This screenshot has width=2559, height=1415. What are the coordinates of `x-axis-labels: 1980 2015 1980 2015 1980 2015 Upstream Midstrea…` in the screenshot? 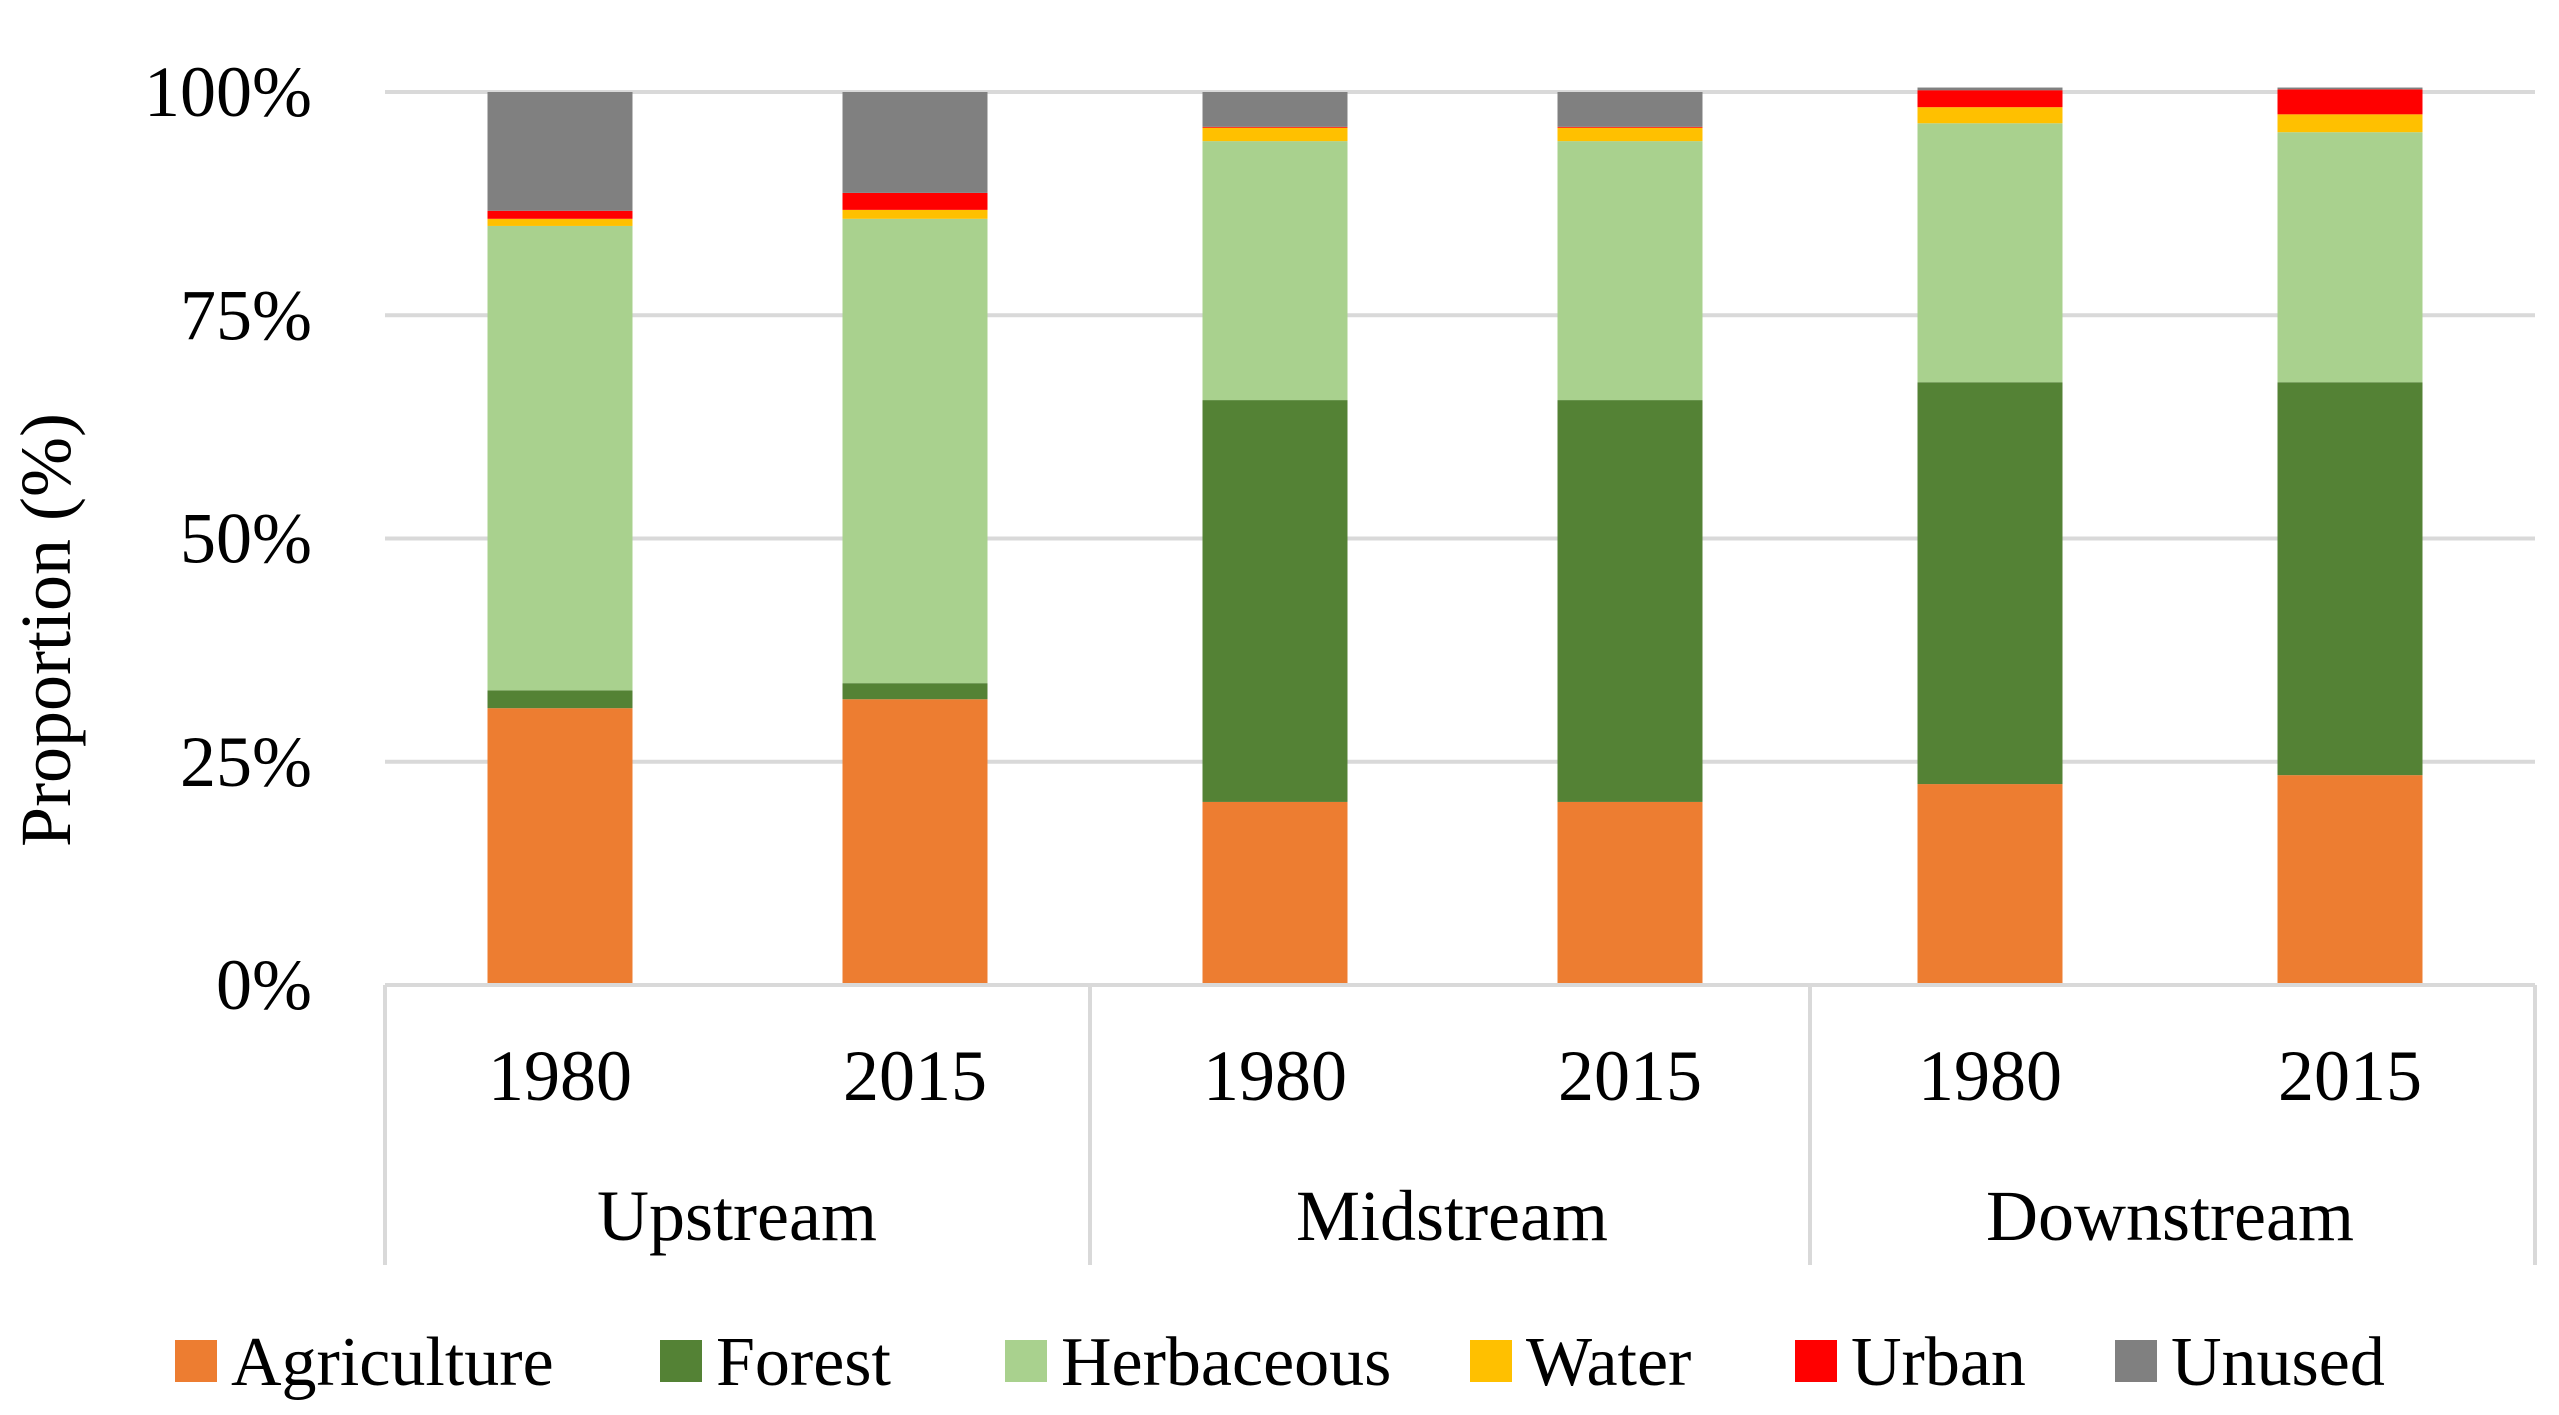 It's located at (1455, 1146).